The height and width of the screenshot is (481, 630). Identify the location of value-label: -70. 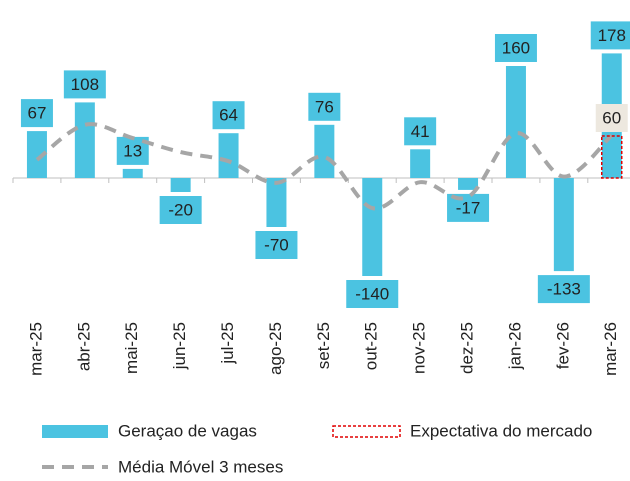
(276, 244).